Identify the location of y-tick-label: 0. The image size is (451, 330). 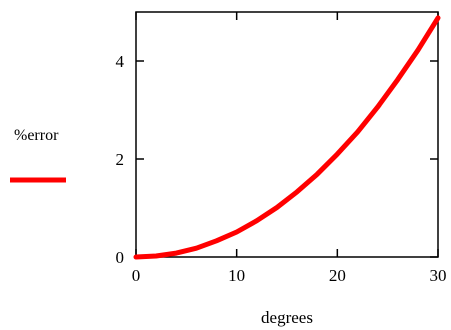
(120, 257).